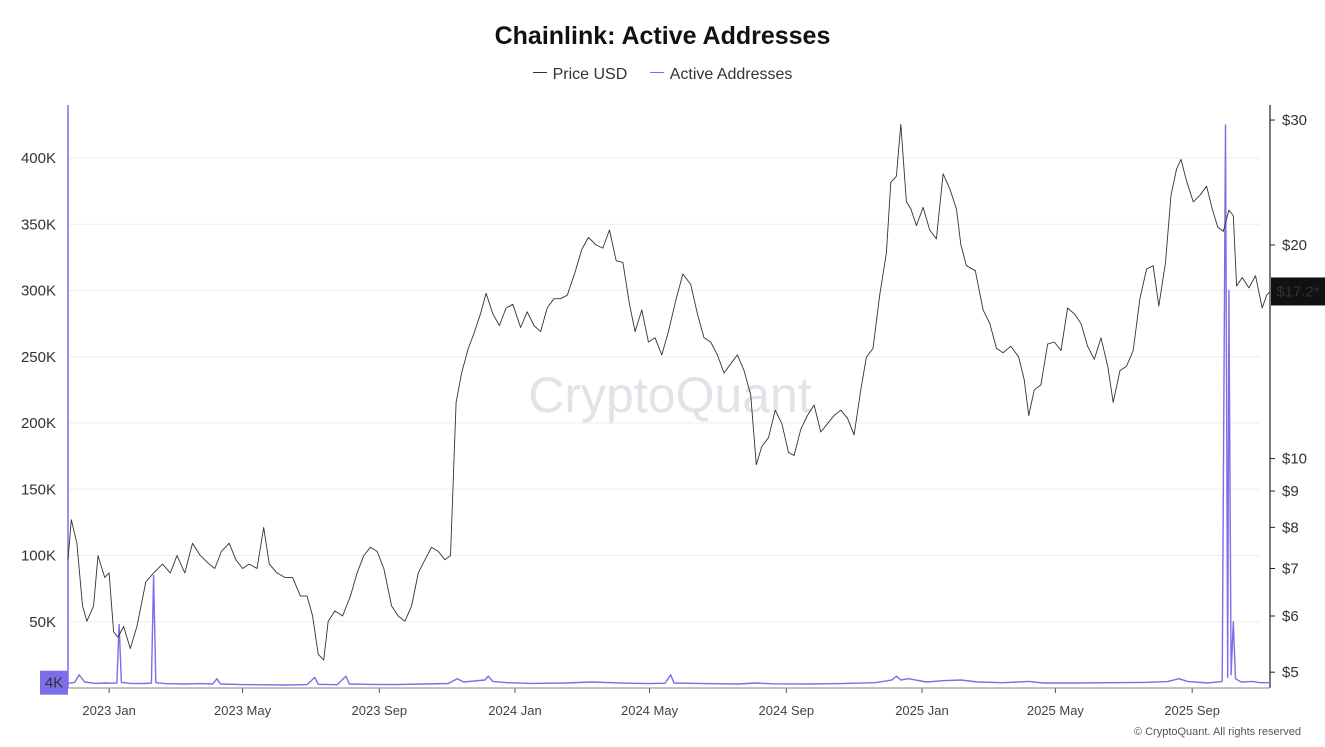  I want to click on current-price-badge, so click(1298, 291).